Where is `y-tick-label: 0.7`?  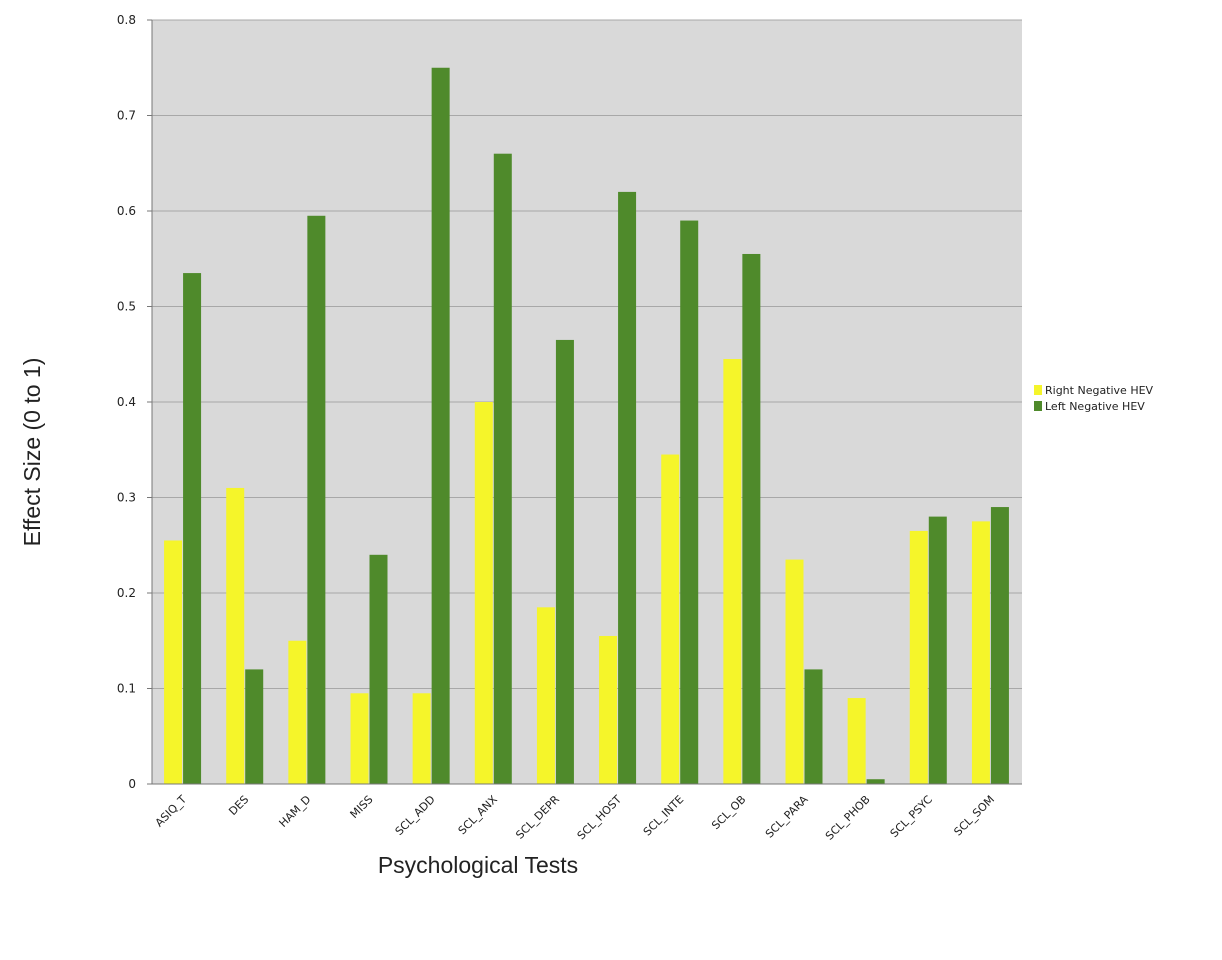
y-tick-label: 0.7 is located at coordinates (126, 116).